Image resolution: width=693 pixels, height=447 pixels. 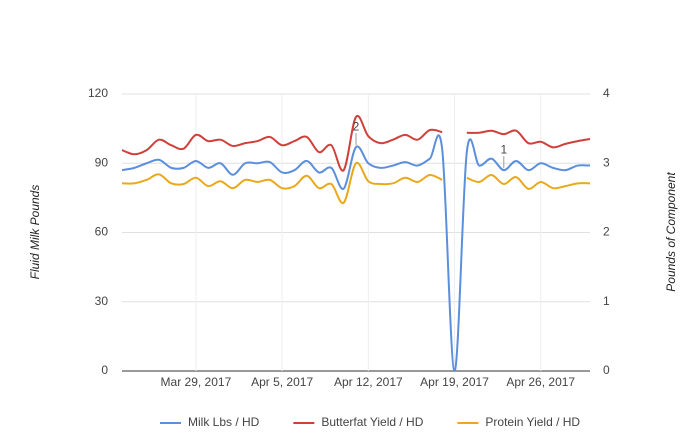 What do you see at coordinates (224, 422) in the screenshot?
I see `legend-label: Milk Lbs / HD` at bounding box center [224, 422].